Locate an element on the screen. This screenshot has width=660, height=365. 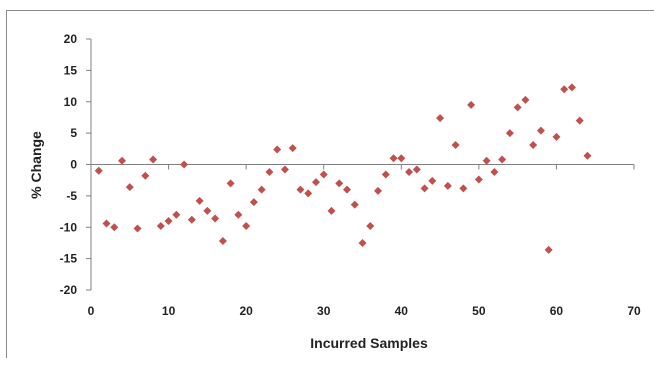
y-tick-label: 20 is located at coordinates (71, 39).